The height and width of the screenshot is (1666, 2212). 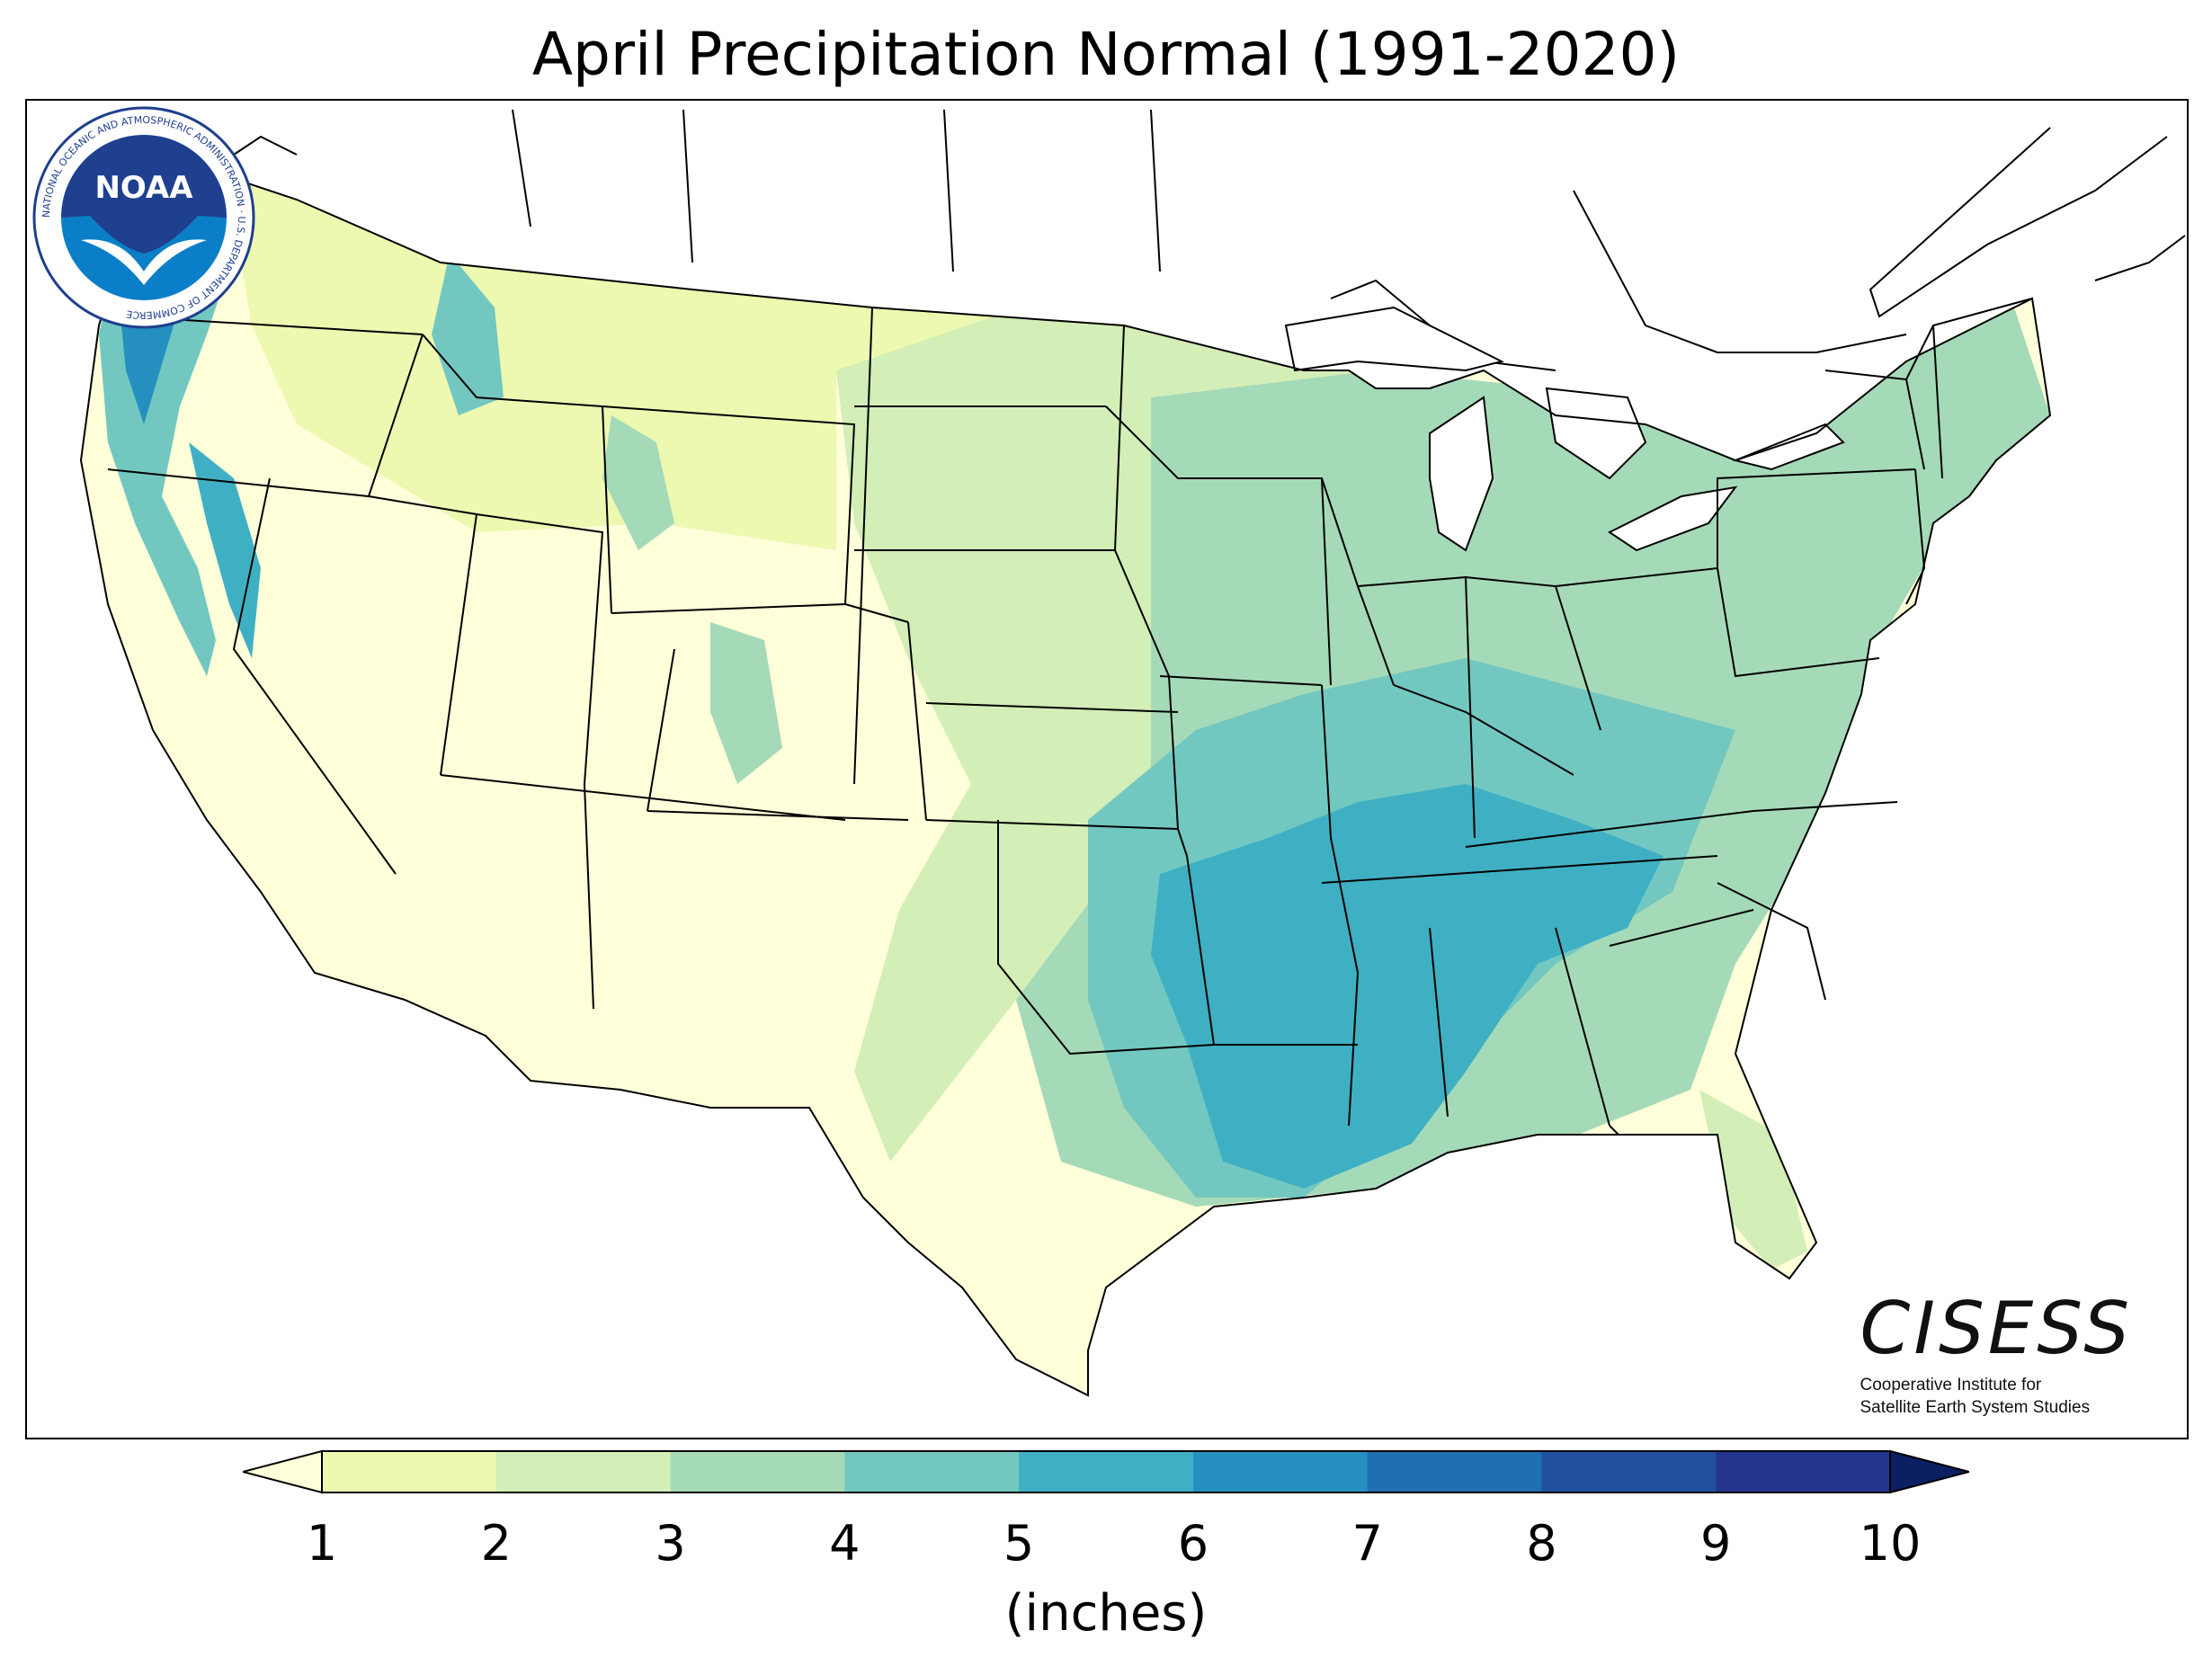 I want to click on noaa-logo-word: NOAA, so click(x=143, y=188).